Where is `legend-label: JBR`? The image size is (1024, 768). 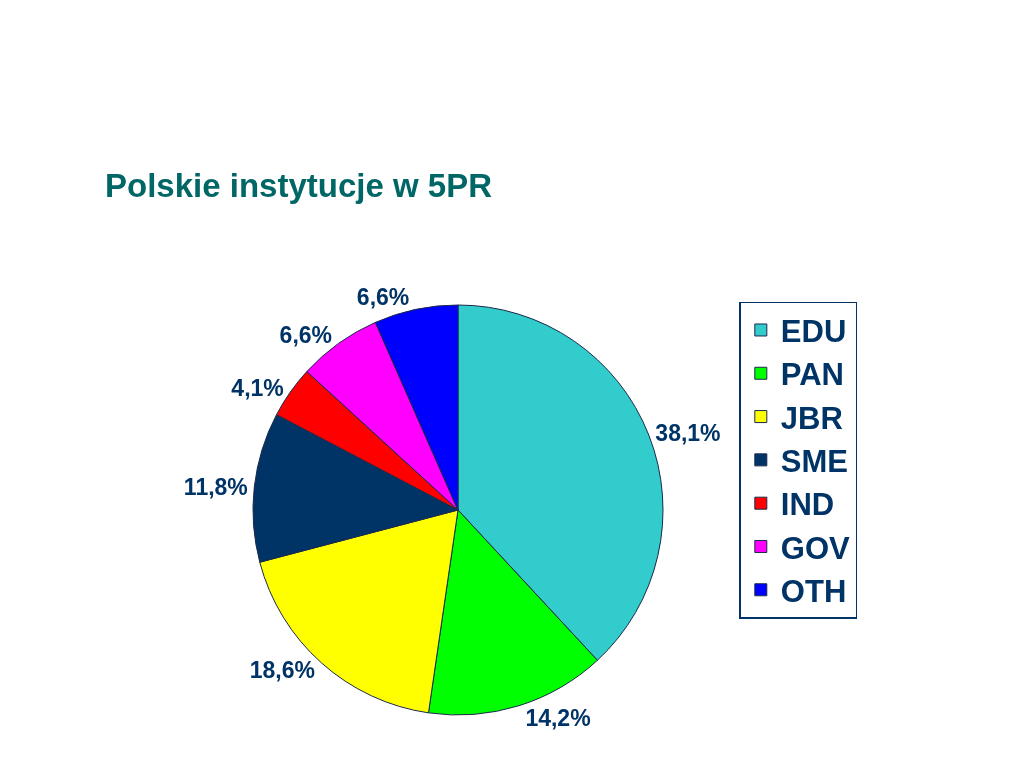 legend-label: JBR is located at coordinates (811, 418).